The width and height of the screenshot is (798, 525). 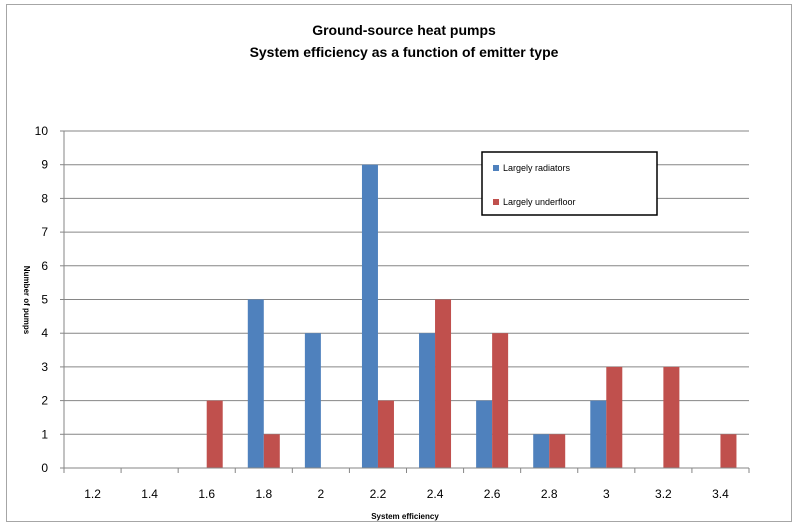 I want to click on y-tick-label: 10, so click(x=42, y=131).